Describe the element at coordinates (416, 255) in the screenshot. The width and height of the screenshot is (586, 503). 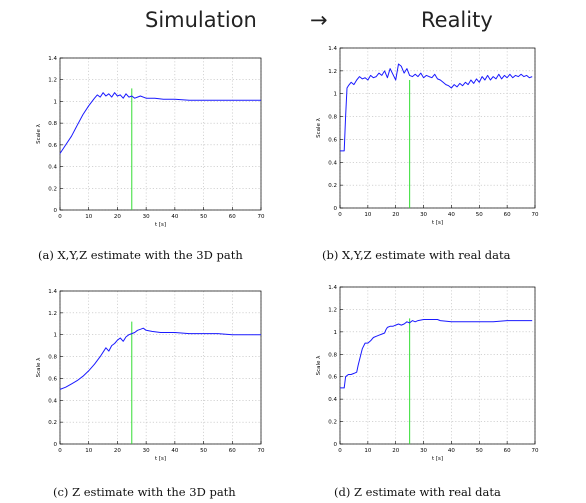
I see `caption-b: (b) X,Y,Z estimate with real data` at that location.